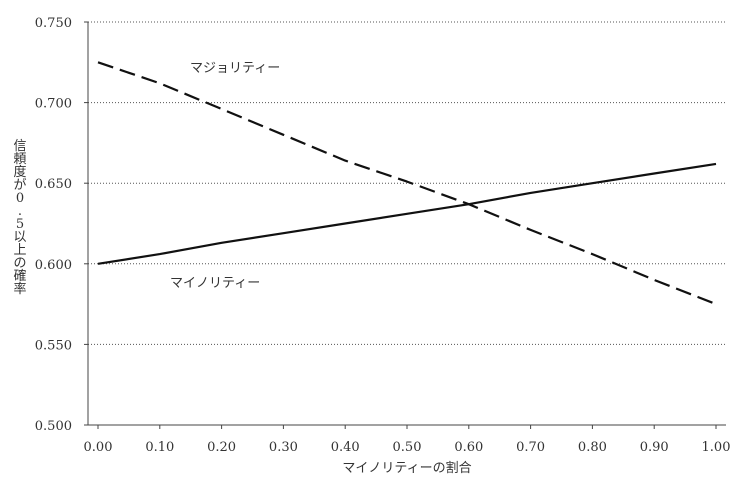 This screenshot has width=740, height=485. What do you see at coordinates (20, 198) in the screenshot?
I see `y-axis-title-char: 0` at bounding box center [20, 198].